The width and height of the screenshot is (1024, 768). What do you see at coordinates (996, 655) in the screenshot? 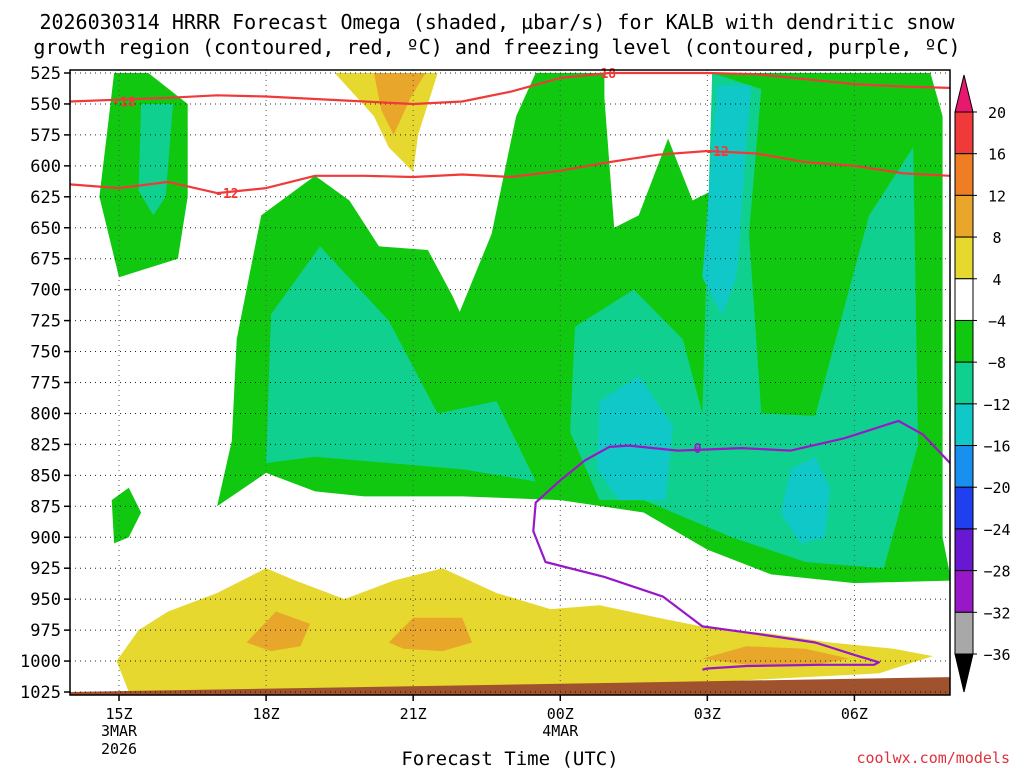
I see `colorbar-label-13: −36` at bounding box center [996, 655].